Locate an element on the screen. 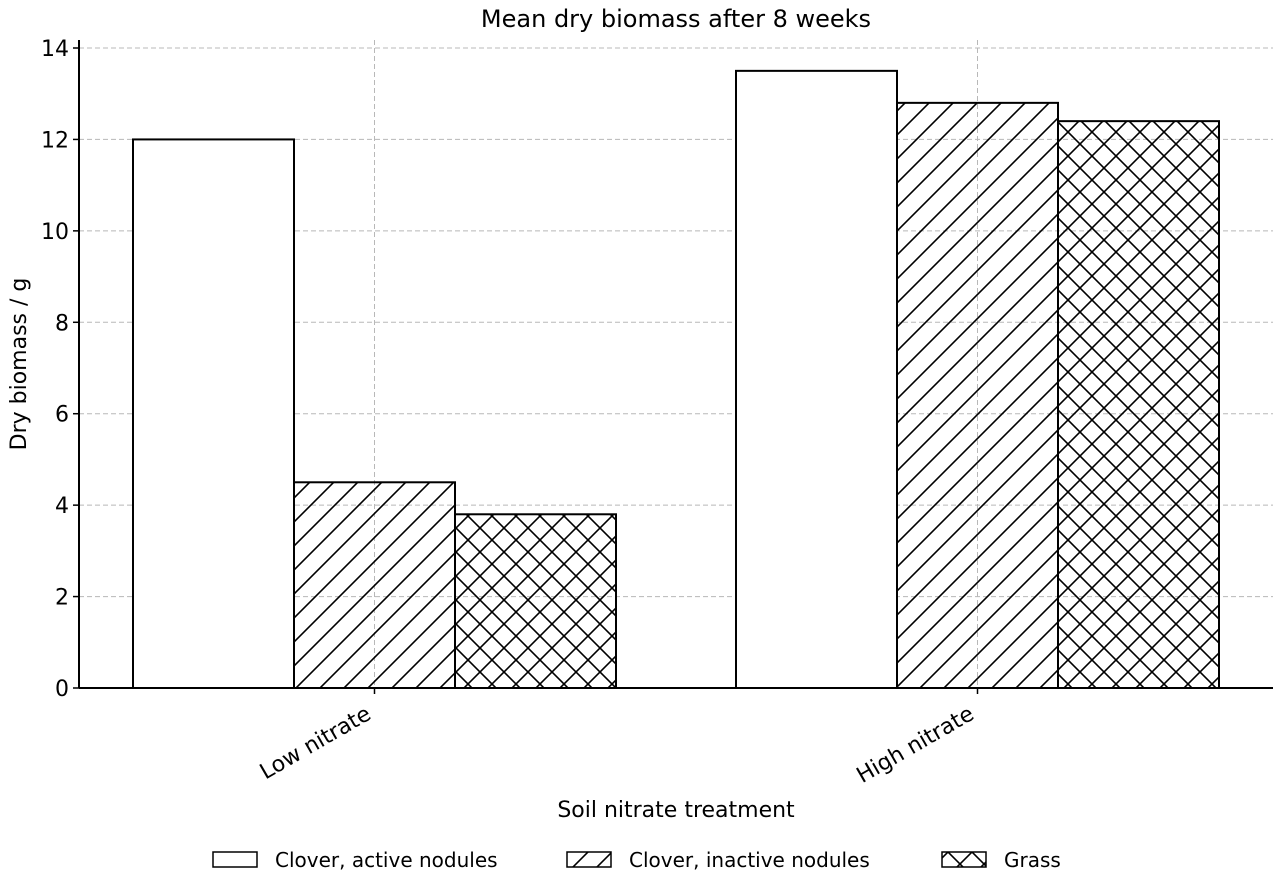  x-category-label-1: High nitrate is located at coordinates (916, 745).